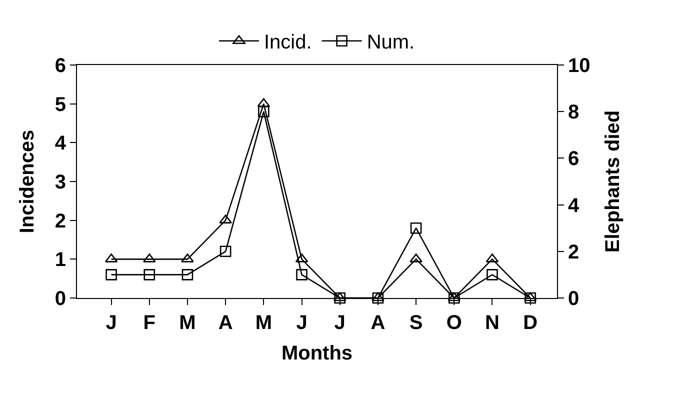  I want to click on y-axis-title: Incidences, so click(27, 182).